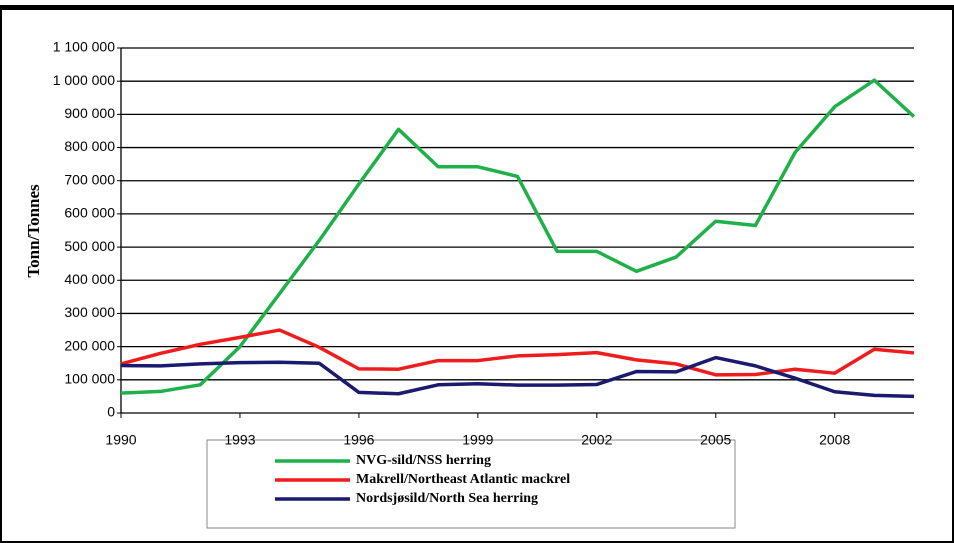 The image size is (954, 543). I want to click on x-tick-label: 1993, so click(239, 440).